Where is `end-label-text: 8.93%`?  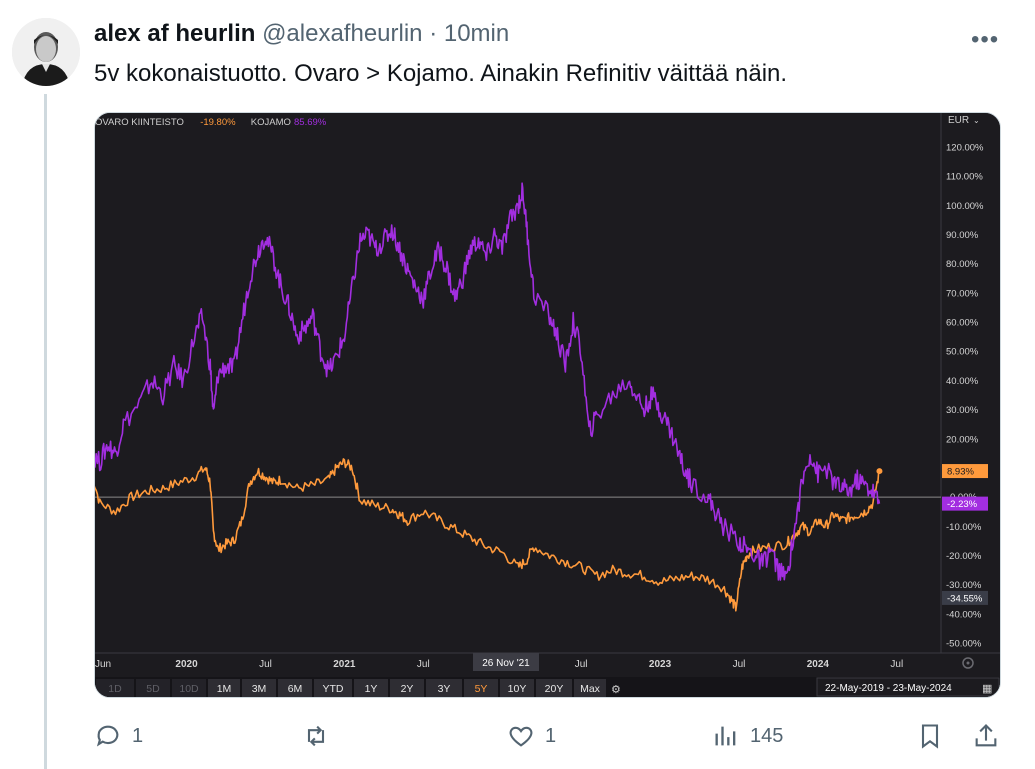 end-label-text: 8.93% is located at coordinates (960, 472).